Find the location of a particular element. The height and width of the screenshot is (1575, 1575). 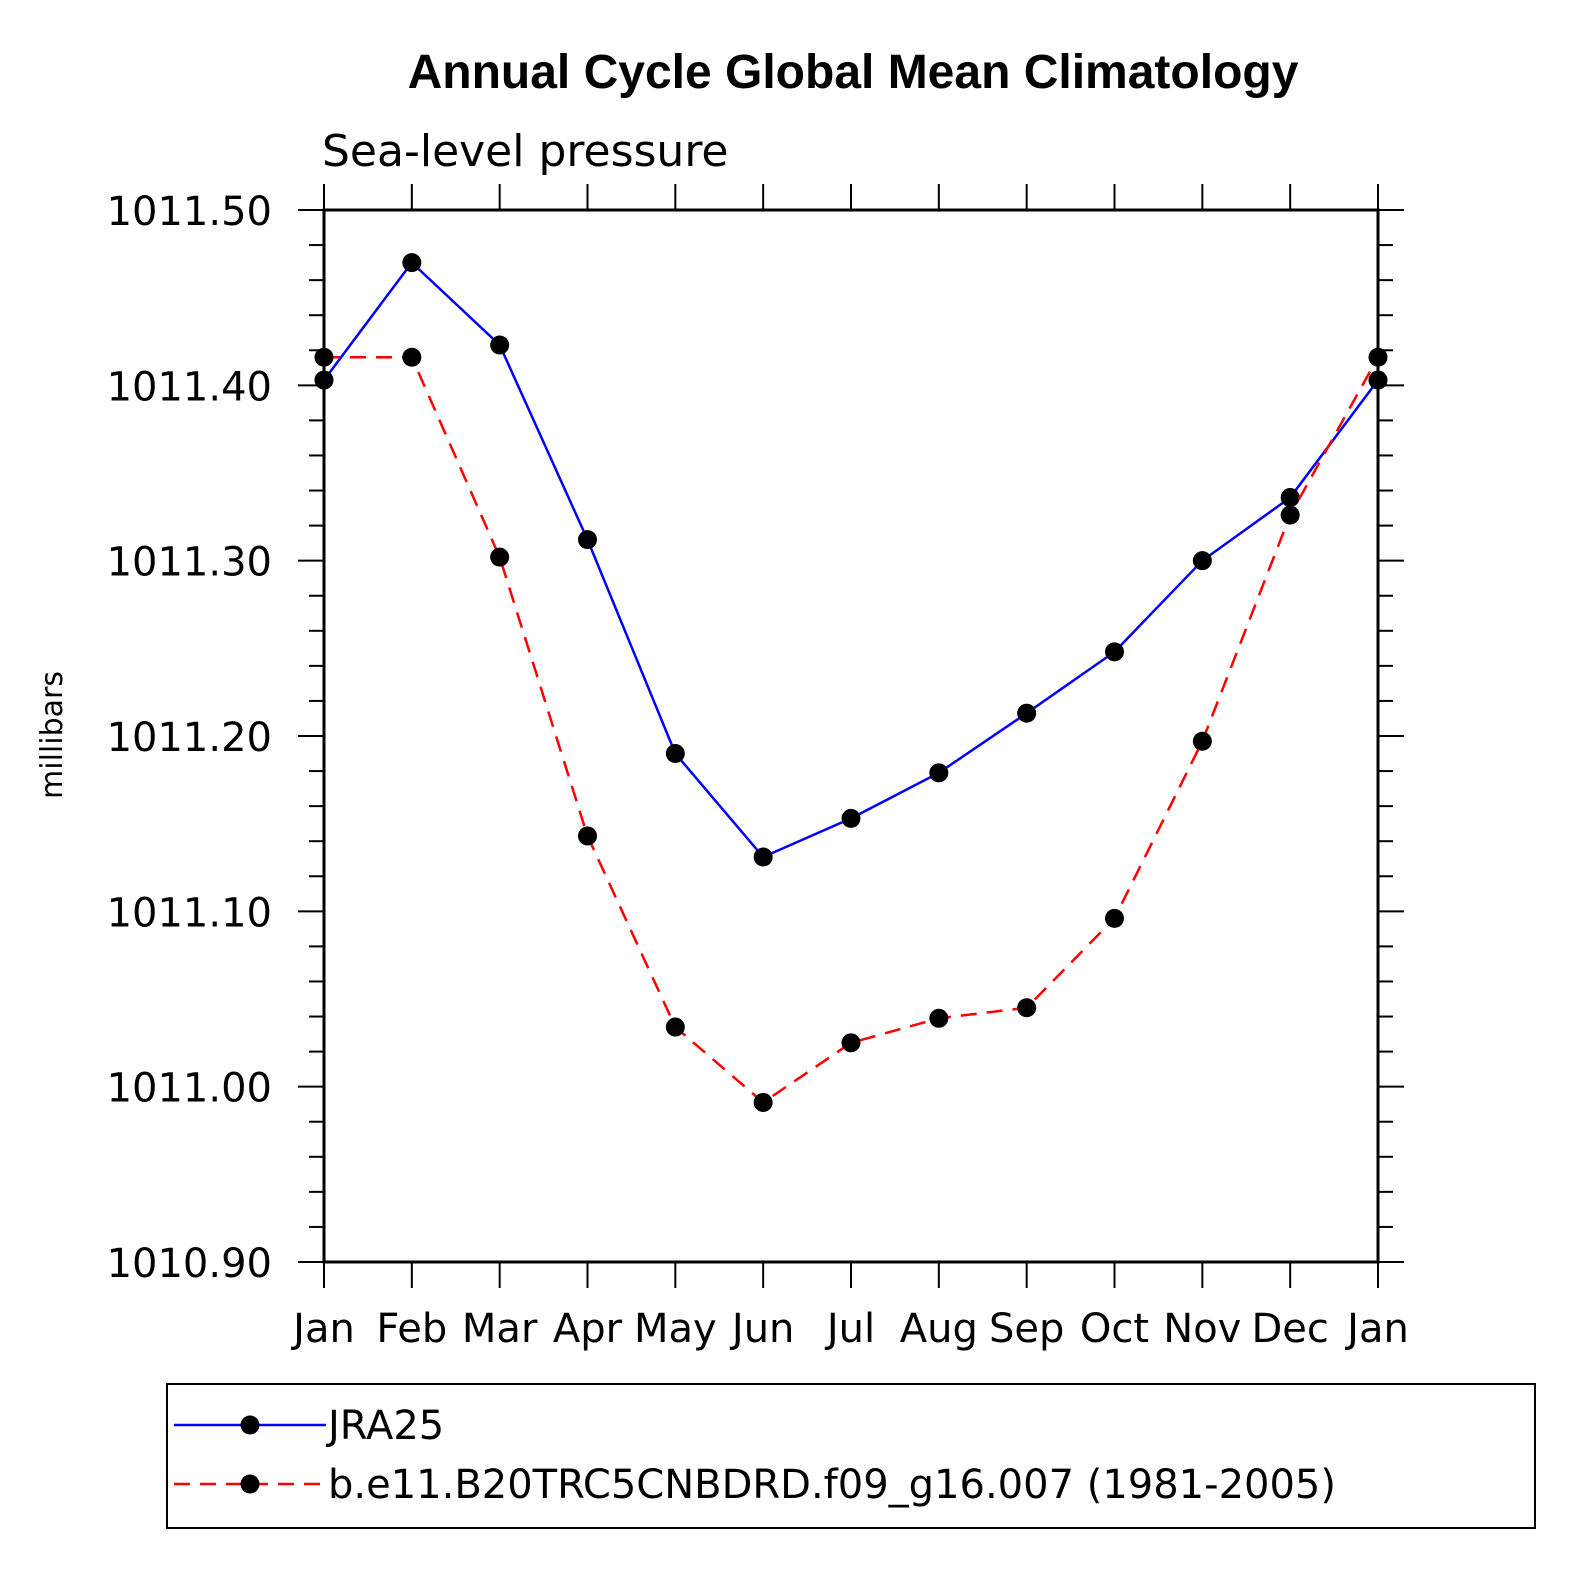

legend-box is located at coordinates (851, 1456).